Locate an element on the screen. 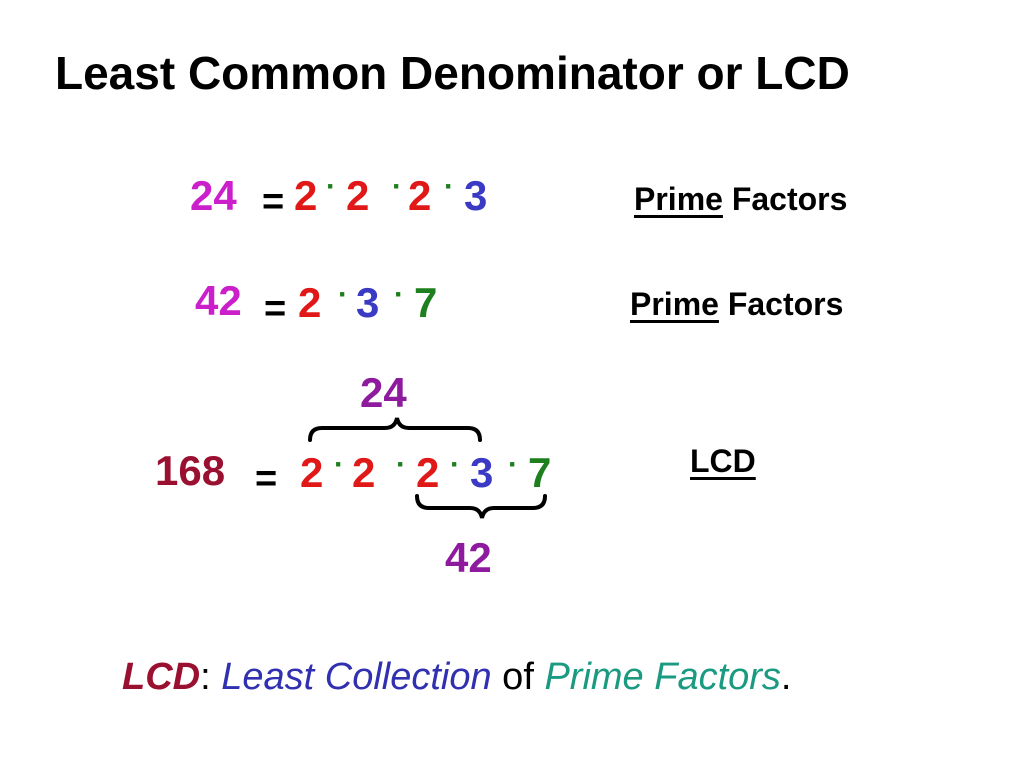  footer-prime-factors: Prime Factors is located at coordinates (662, 677).